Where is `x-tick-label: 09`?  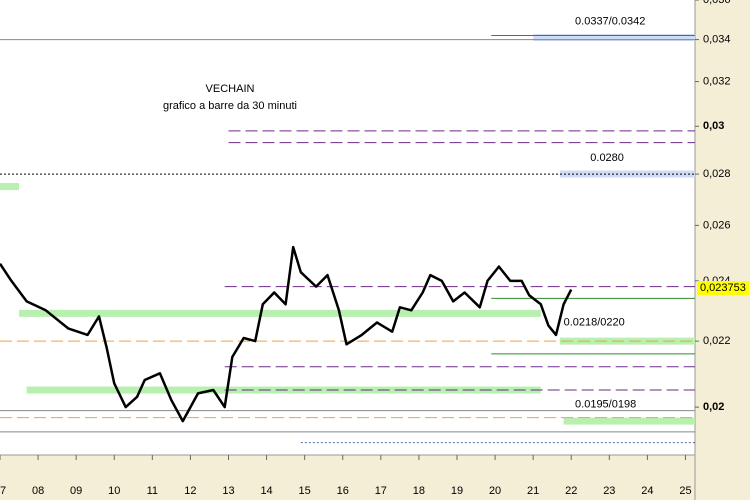
x-tick-label: 09 is located at coordinates (76, 491).